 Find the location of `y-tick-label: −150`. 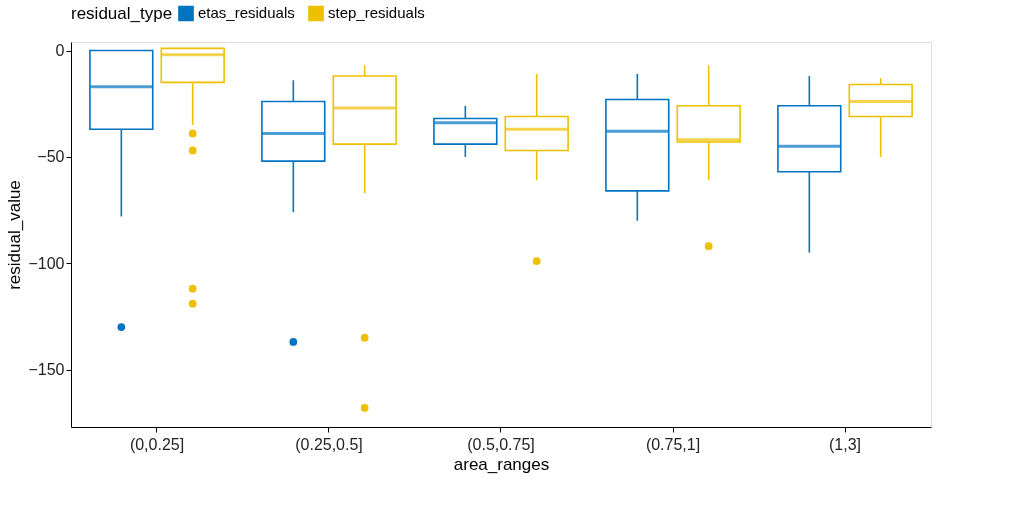

y-tick-label: −150 is located at coordinates (46, 370).